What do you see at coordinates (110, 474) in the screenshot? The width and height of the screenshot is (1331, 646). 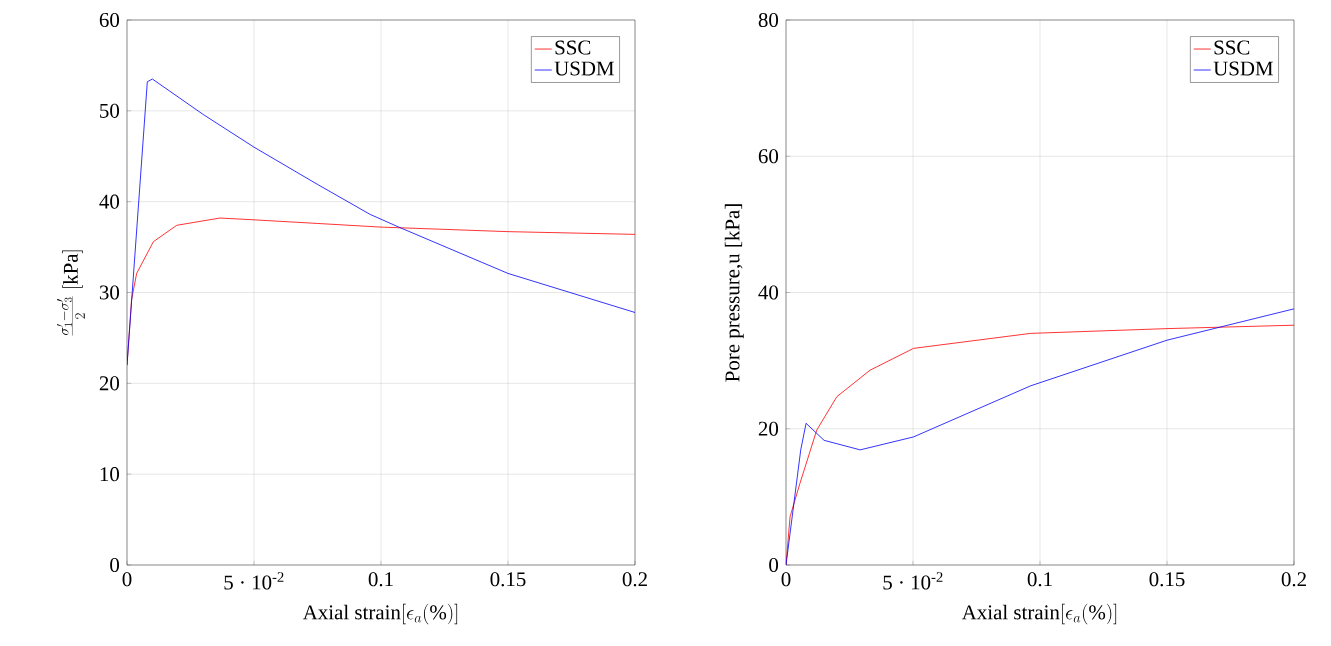 I see `y-tick-label: 10` at bounding box center [110, 474].